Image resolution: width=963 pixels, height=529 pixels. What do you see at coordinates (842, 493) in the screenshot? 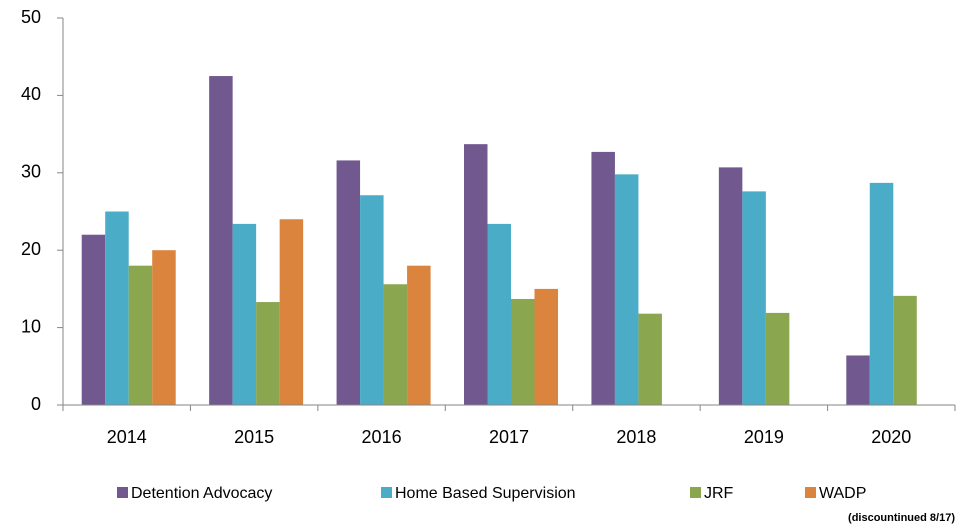
I see `legend-label: WADP` at bounding box center [842, 493].